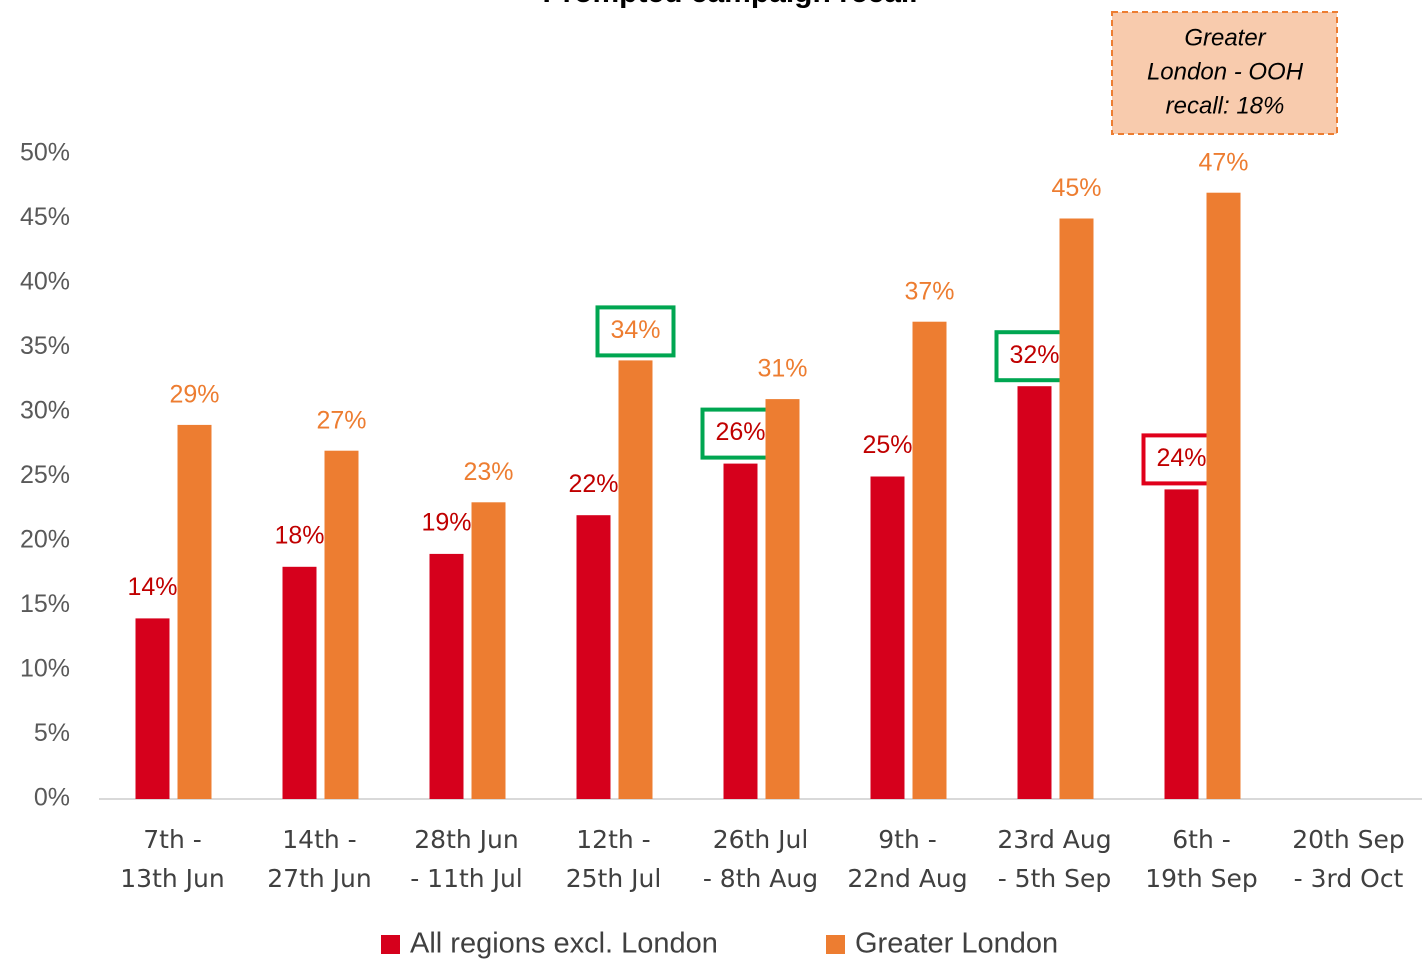  What do you see at coordinates (319, 859) in the screenshot?
I see `x-tick-label: 14th - 27th Jun` at bounding box center [319, 859].